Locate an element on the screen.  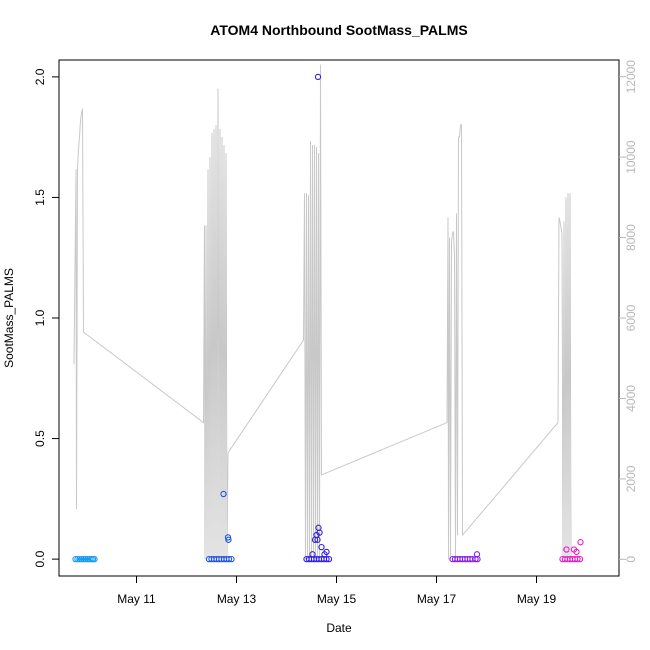
y2-tick-label: 6000 is located at coordinates (631, 317).